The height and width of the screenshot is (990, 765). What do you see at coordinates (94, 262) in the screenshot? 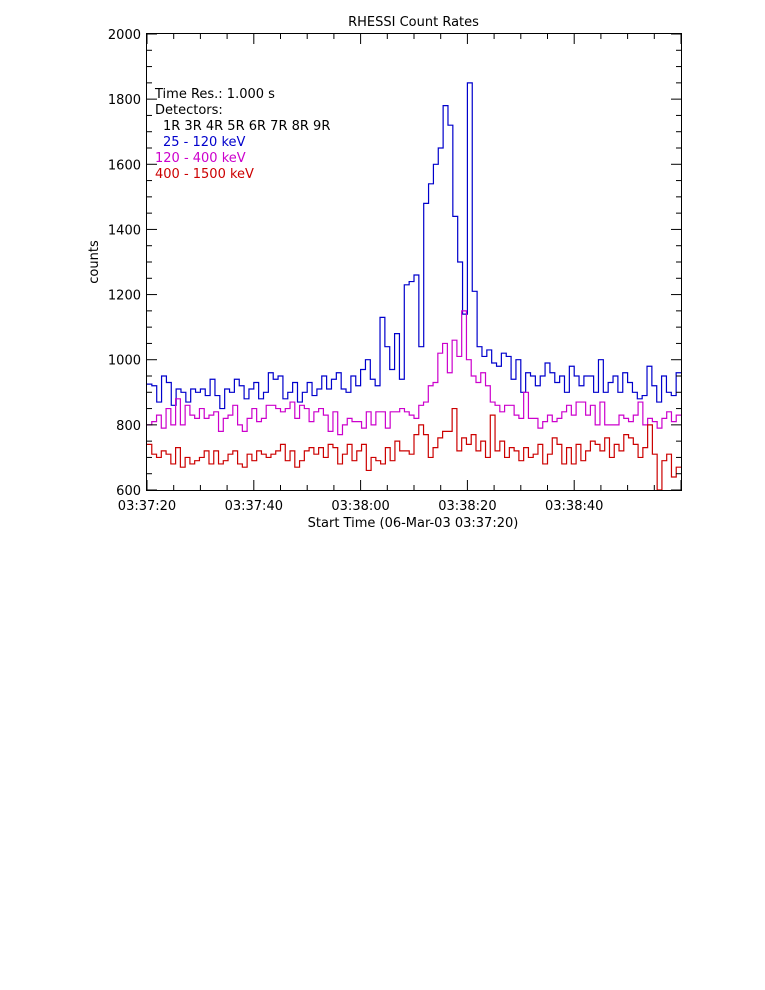
I see `y-axis-label: counts` at bounding box center [94, 262].